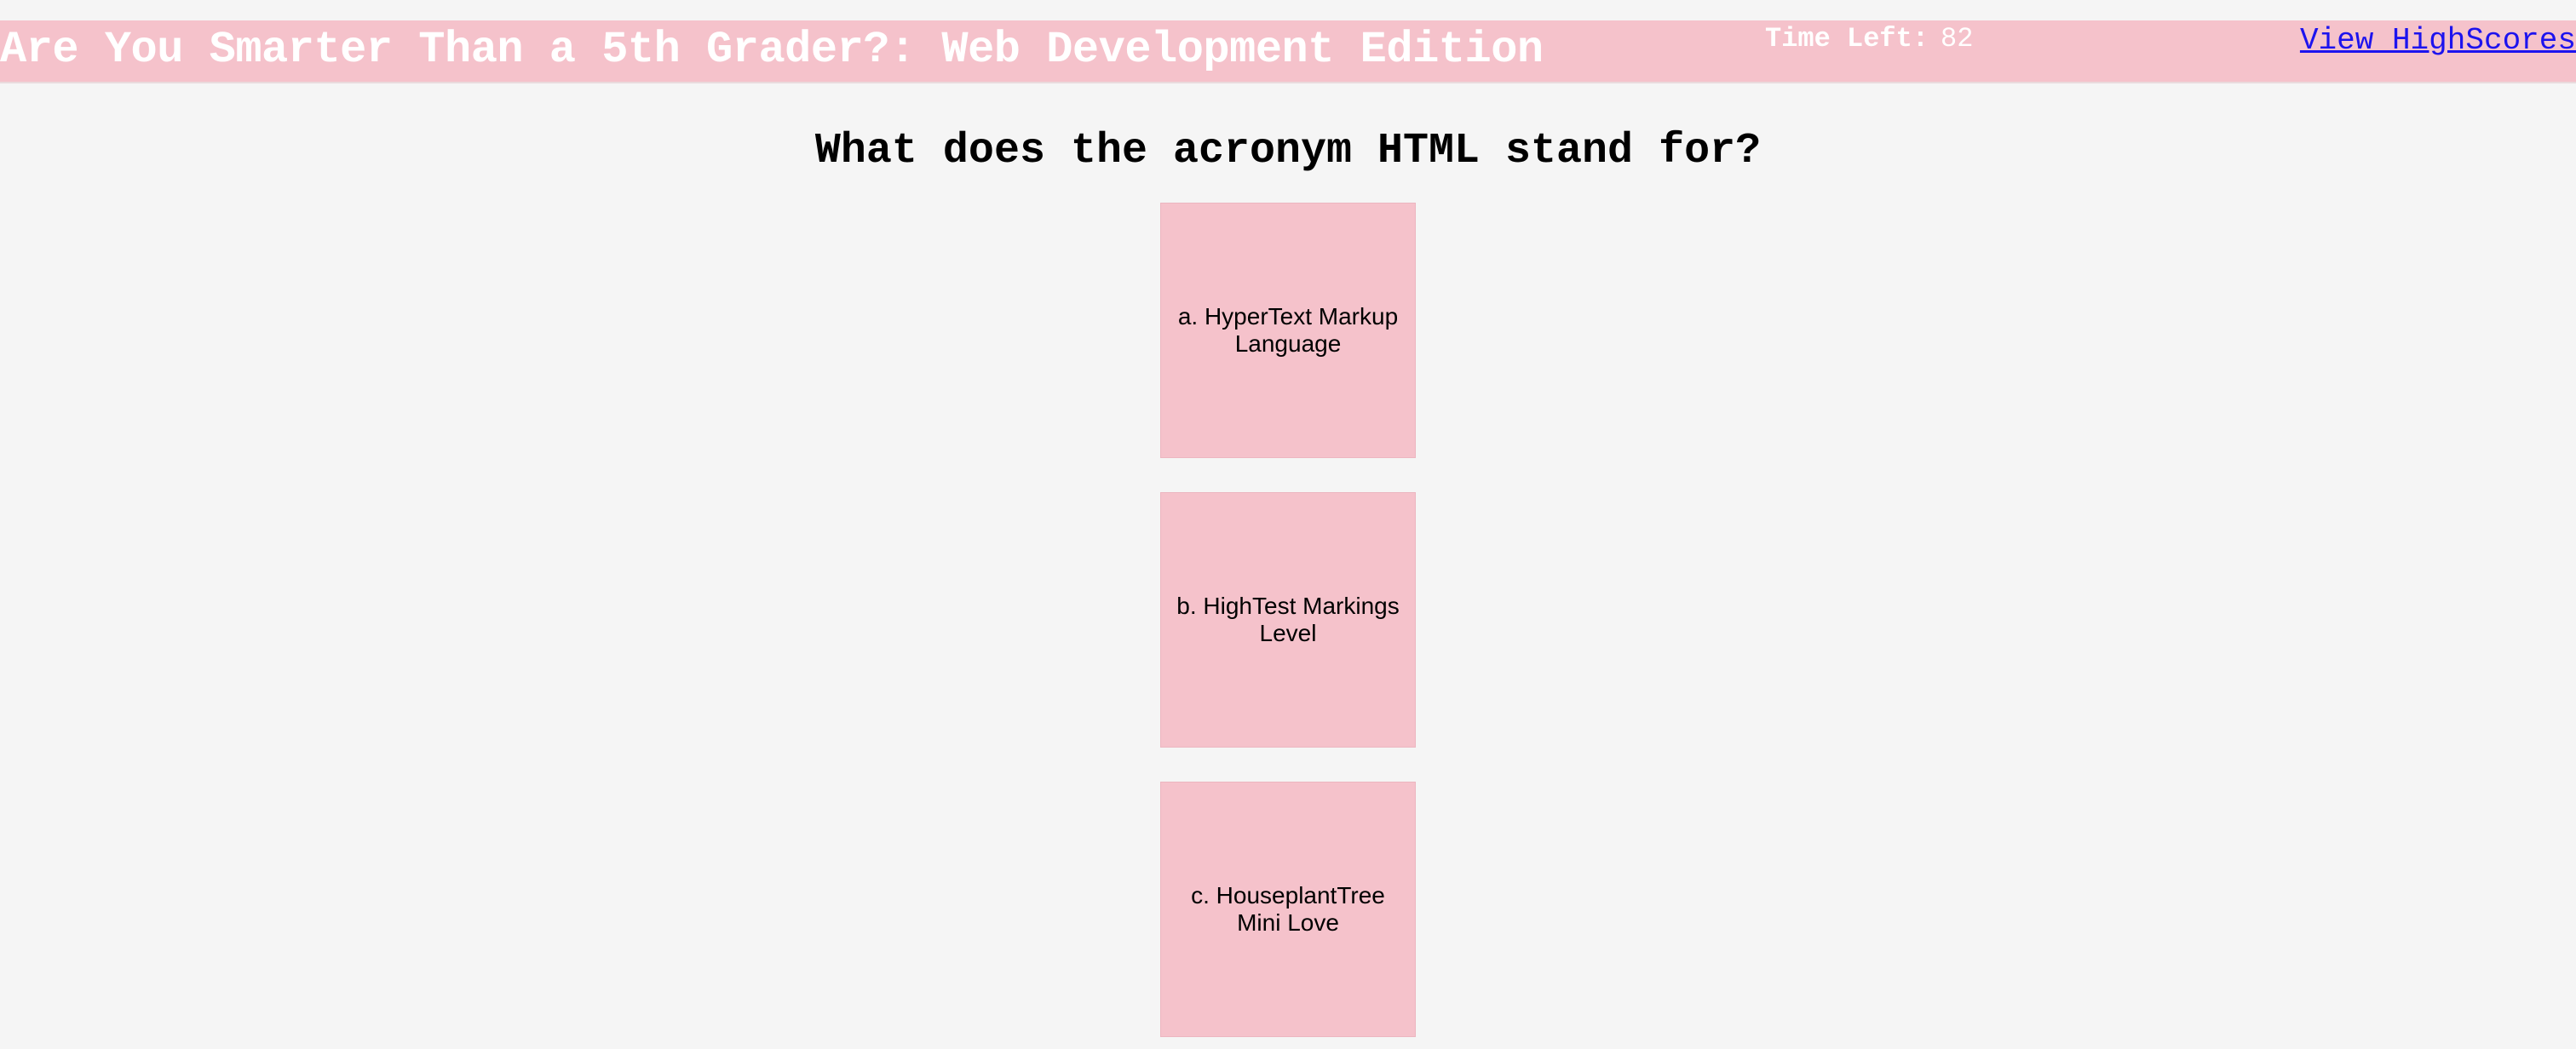 This screenshot has height=1049, width=2576. What do you see at coordinates (1288, 151) in the screenshot?
I see `question-text: What does the acronym HTML stand for?` at bounding box center [1288, 151].